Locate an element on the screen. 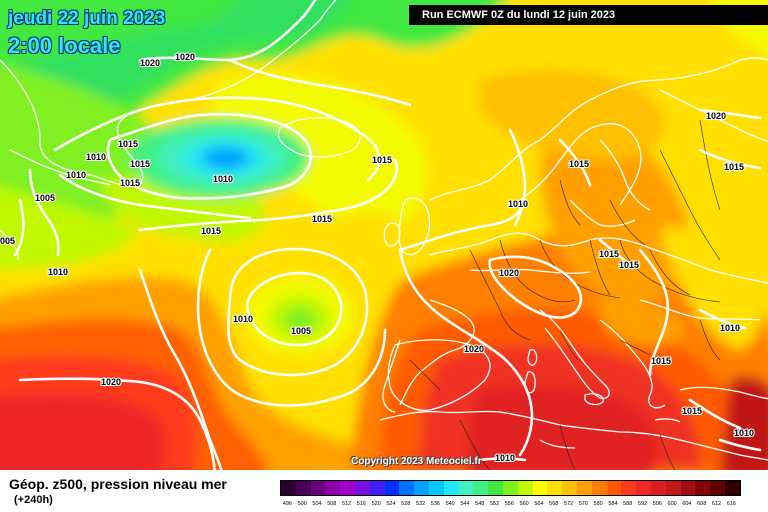 The image size is (768, 512). scale-tick-label: 508 is located at coordinates (332, 504).